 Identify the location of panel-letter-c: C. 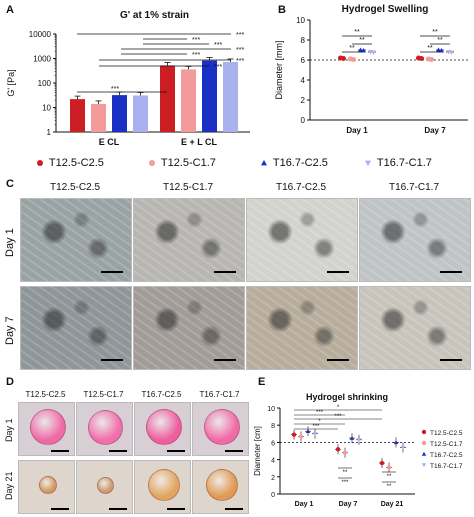
(10, 184).